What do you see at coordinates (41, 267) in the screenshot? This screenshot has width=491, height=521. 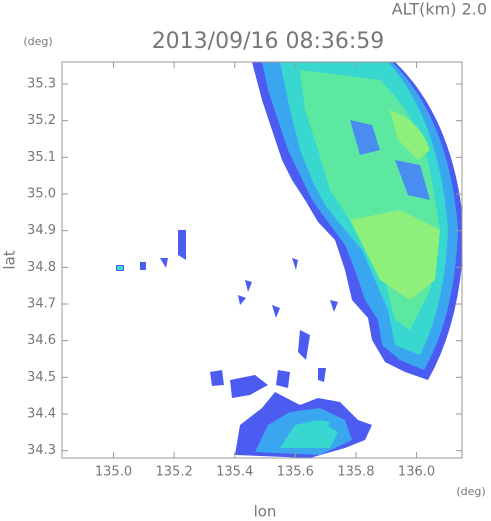 I see `y-tick-label: 34.8` at bounding box center [41, 267].